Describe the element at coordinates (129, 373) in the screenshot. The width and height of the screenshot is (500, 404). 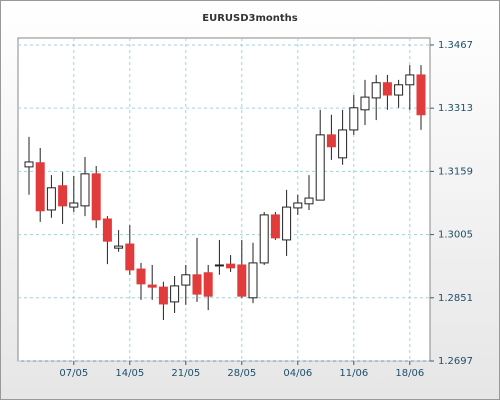
I see `x-tick-label: 14/05` at that location.